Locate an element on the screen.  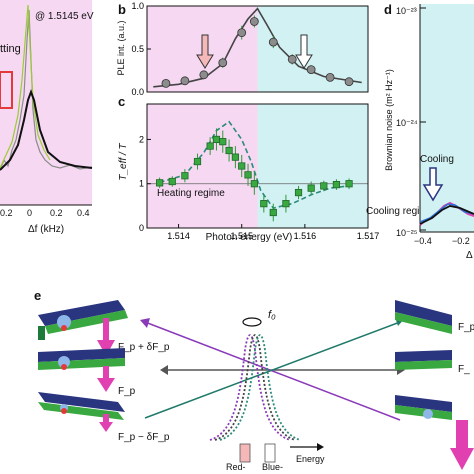
xtick-label: 1.516 is located at coordinates (305, 236).